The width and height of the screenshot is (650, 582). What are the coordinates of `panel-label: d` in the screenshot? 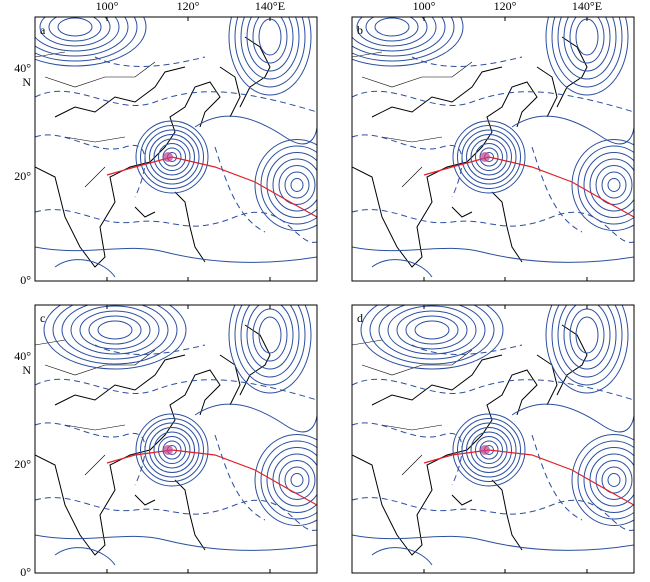 It's located at (360, 318).